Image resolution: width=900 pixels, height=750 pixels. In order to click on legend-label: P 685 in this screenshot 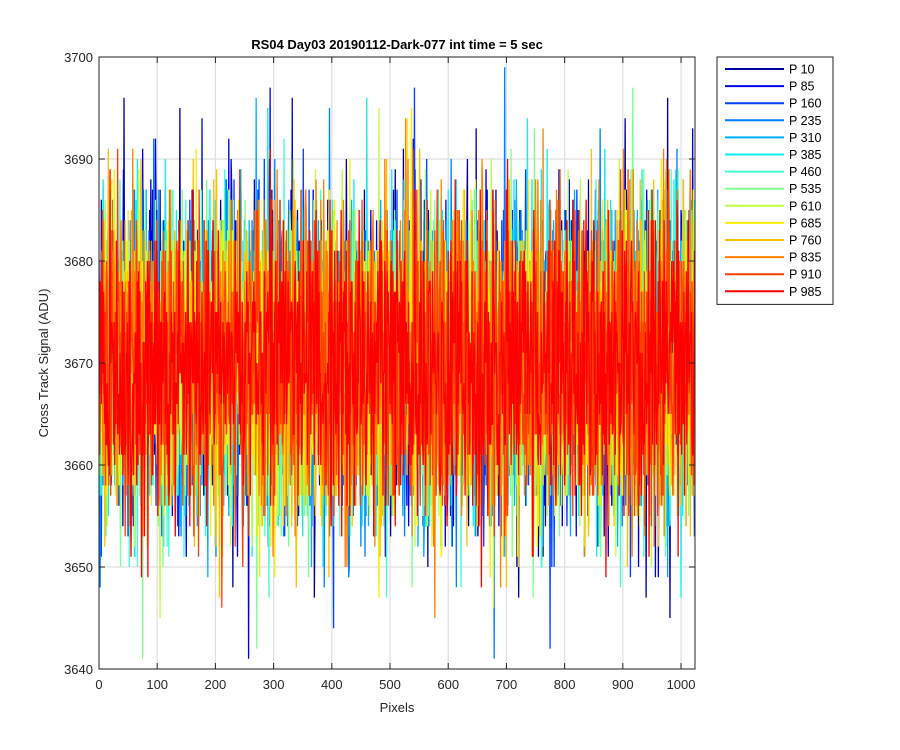, I will do `click(805, 223)`.